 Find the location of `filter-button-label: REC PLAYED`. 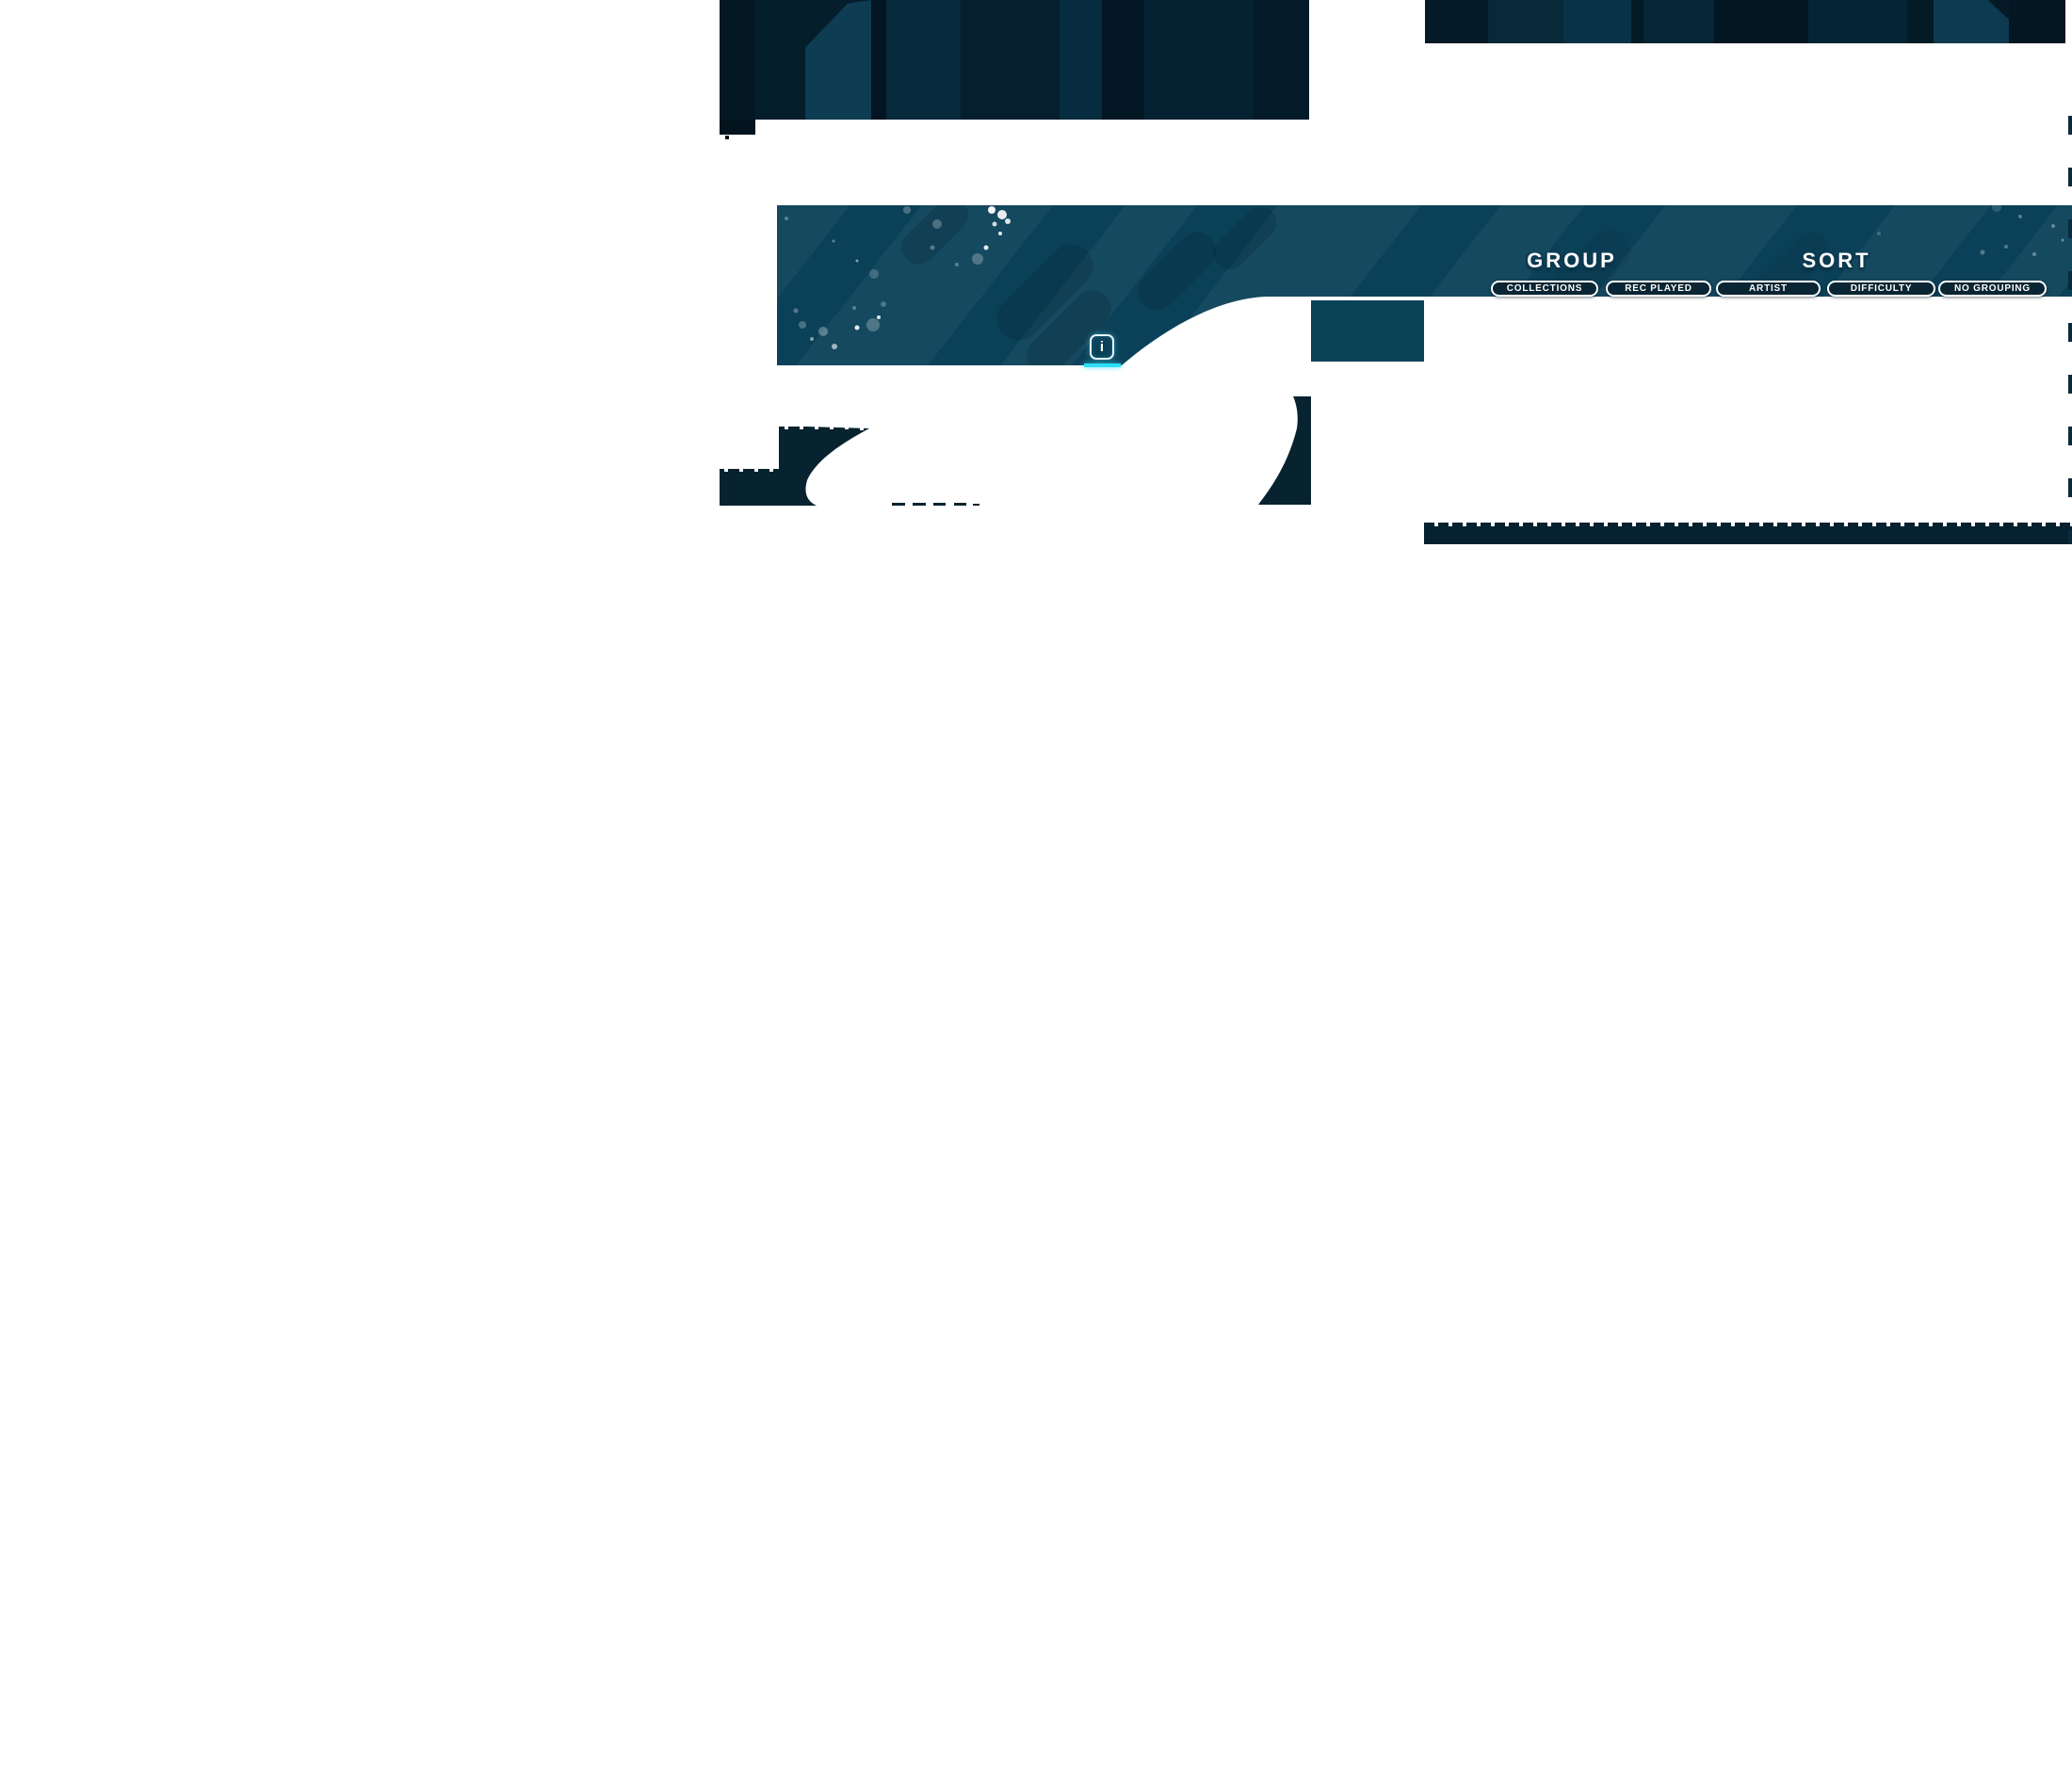

filter-button-label: REC PLAYED is located at coordinates (1658, 288).